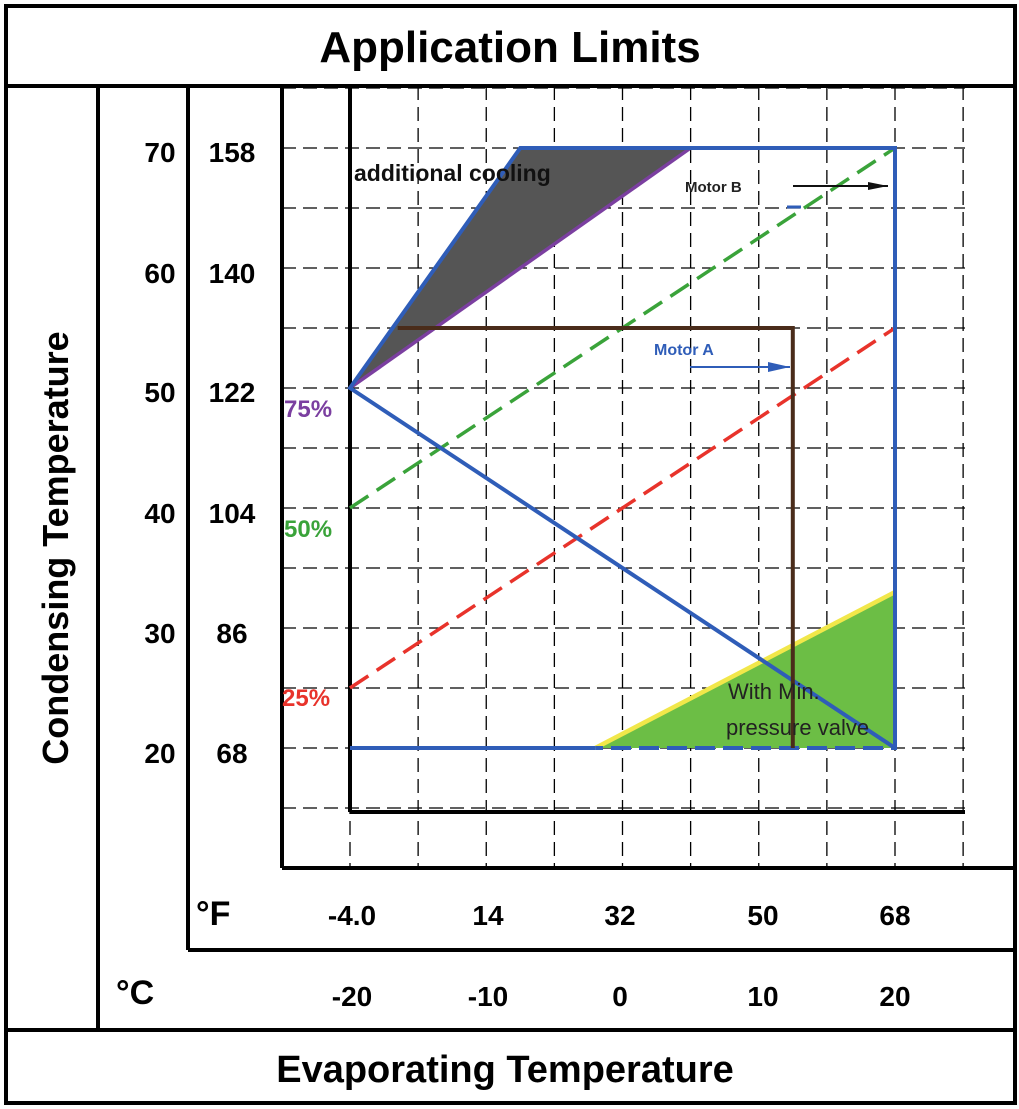  Describe the element at coordinates (762, 996) in the screenshot. I see `x-tick-c: 10` at that location.